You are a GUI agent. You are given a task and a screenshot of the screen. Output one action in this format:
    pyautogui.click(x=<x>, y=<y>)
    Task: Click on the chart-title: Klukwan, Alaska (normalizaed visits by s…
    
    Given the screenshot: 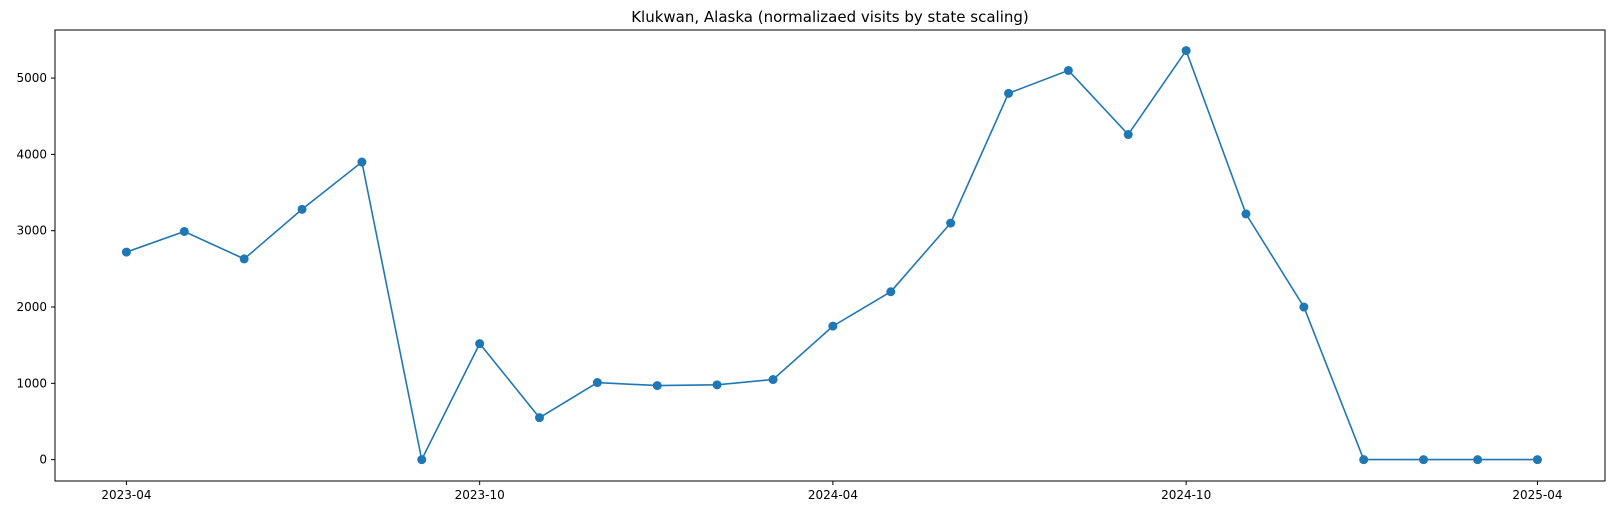 What is the action you would take?
    pyautogui.click(x=830, y=17)
    